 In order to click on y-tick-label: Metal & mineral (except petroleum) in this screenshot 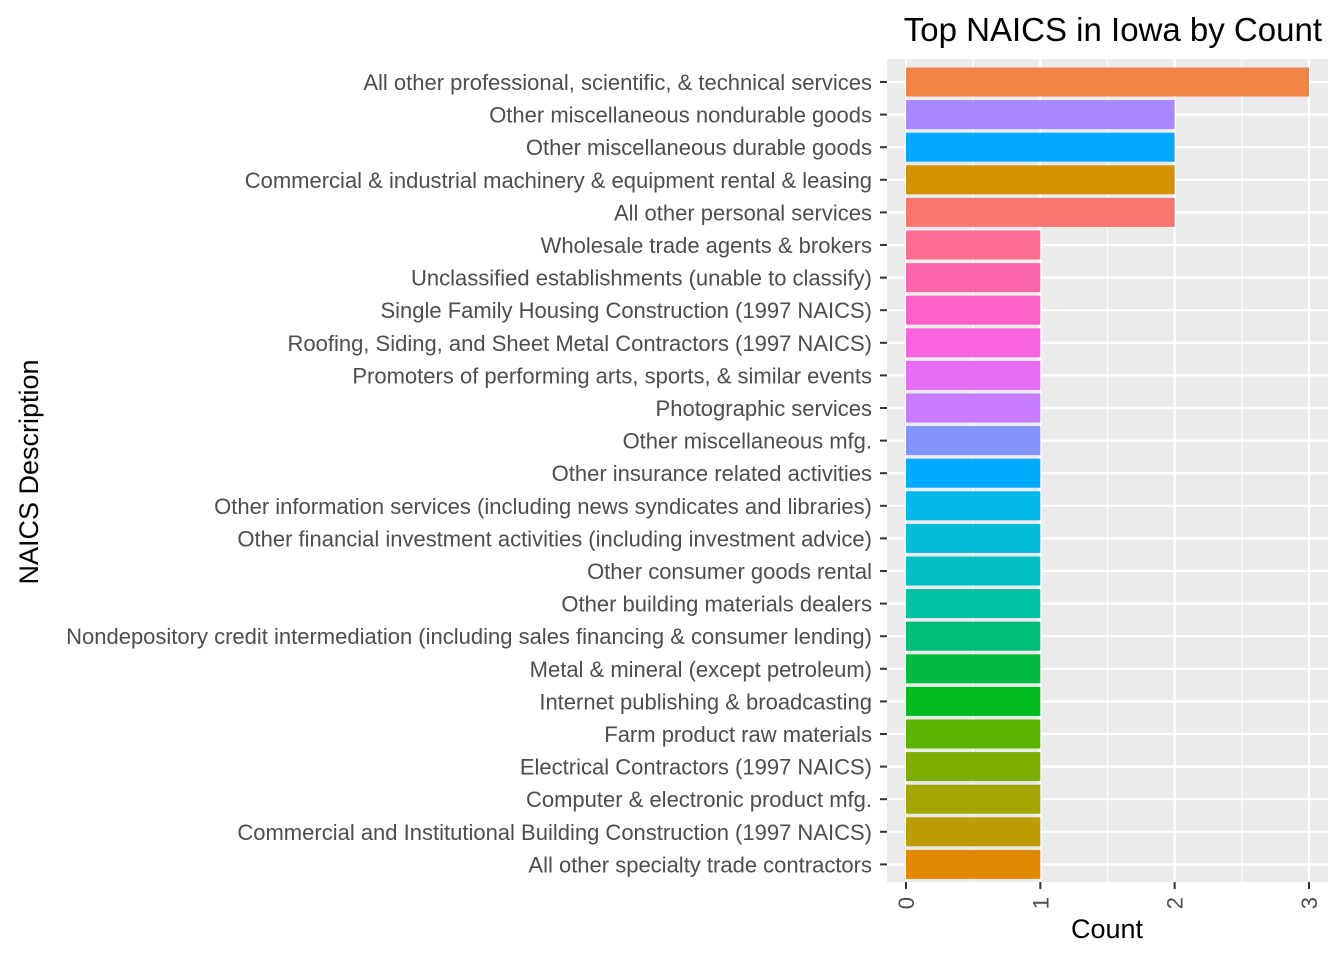, I will do `click(701, 669)`.